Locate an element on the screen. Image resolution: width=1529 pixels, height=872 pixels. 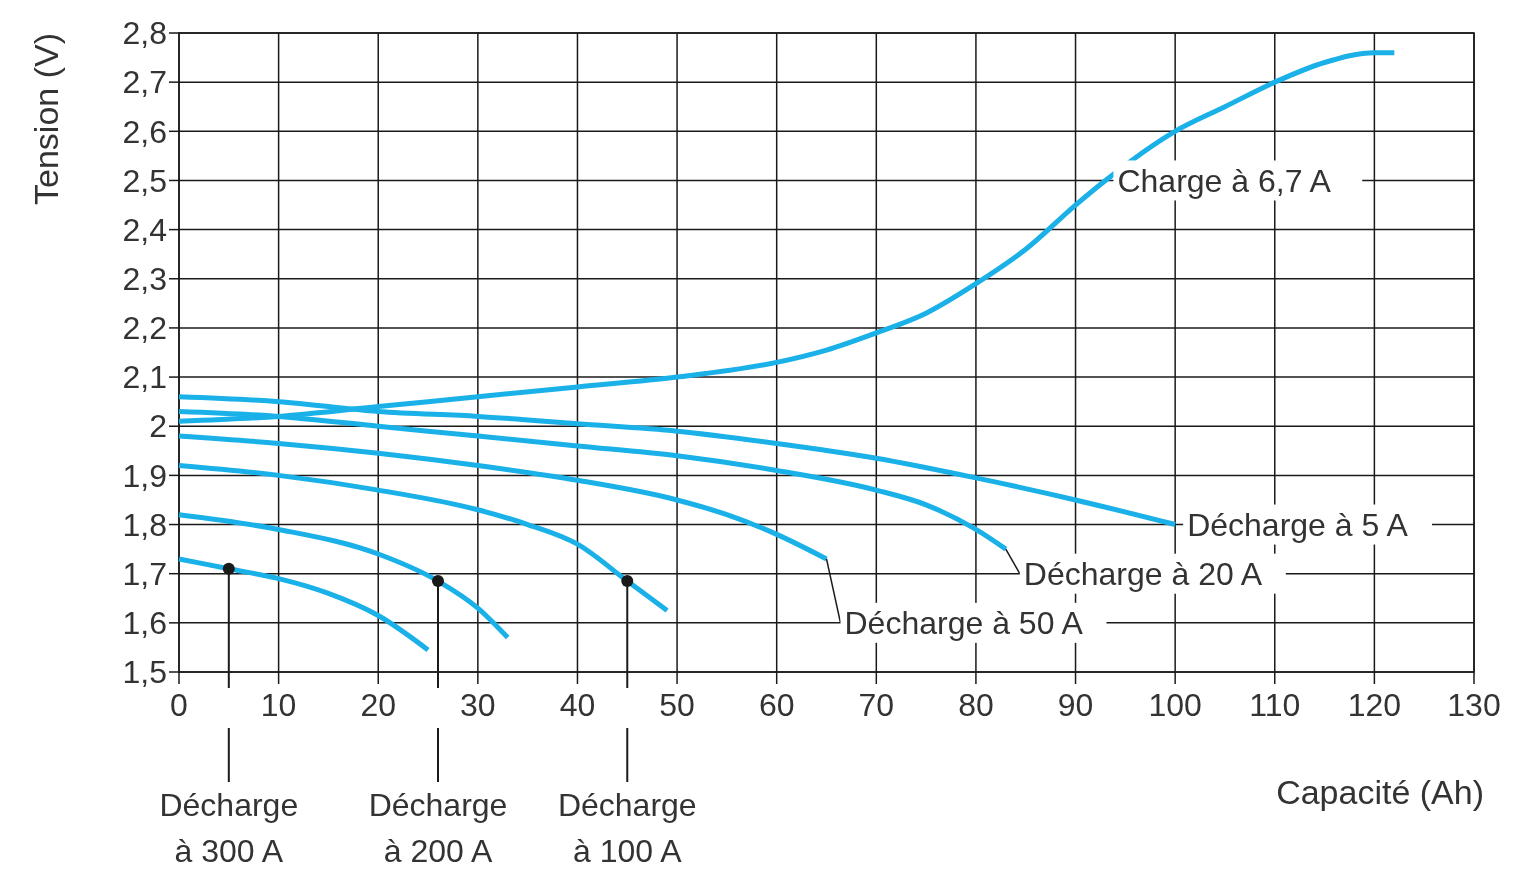
x-tick-label: 70 is located at coordinates (876, 705).